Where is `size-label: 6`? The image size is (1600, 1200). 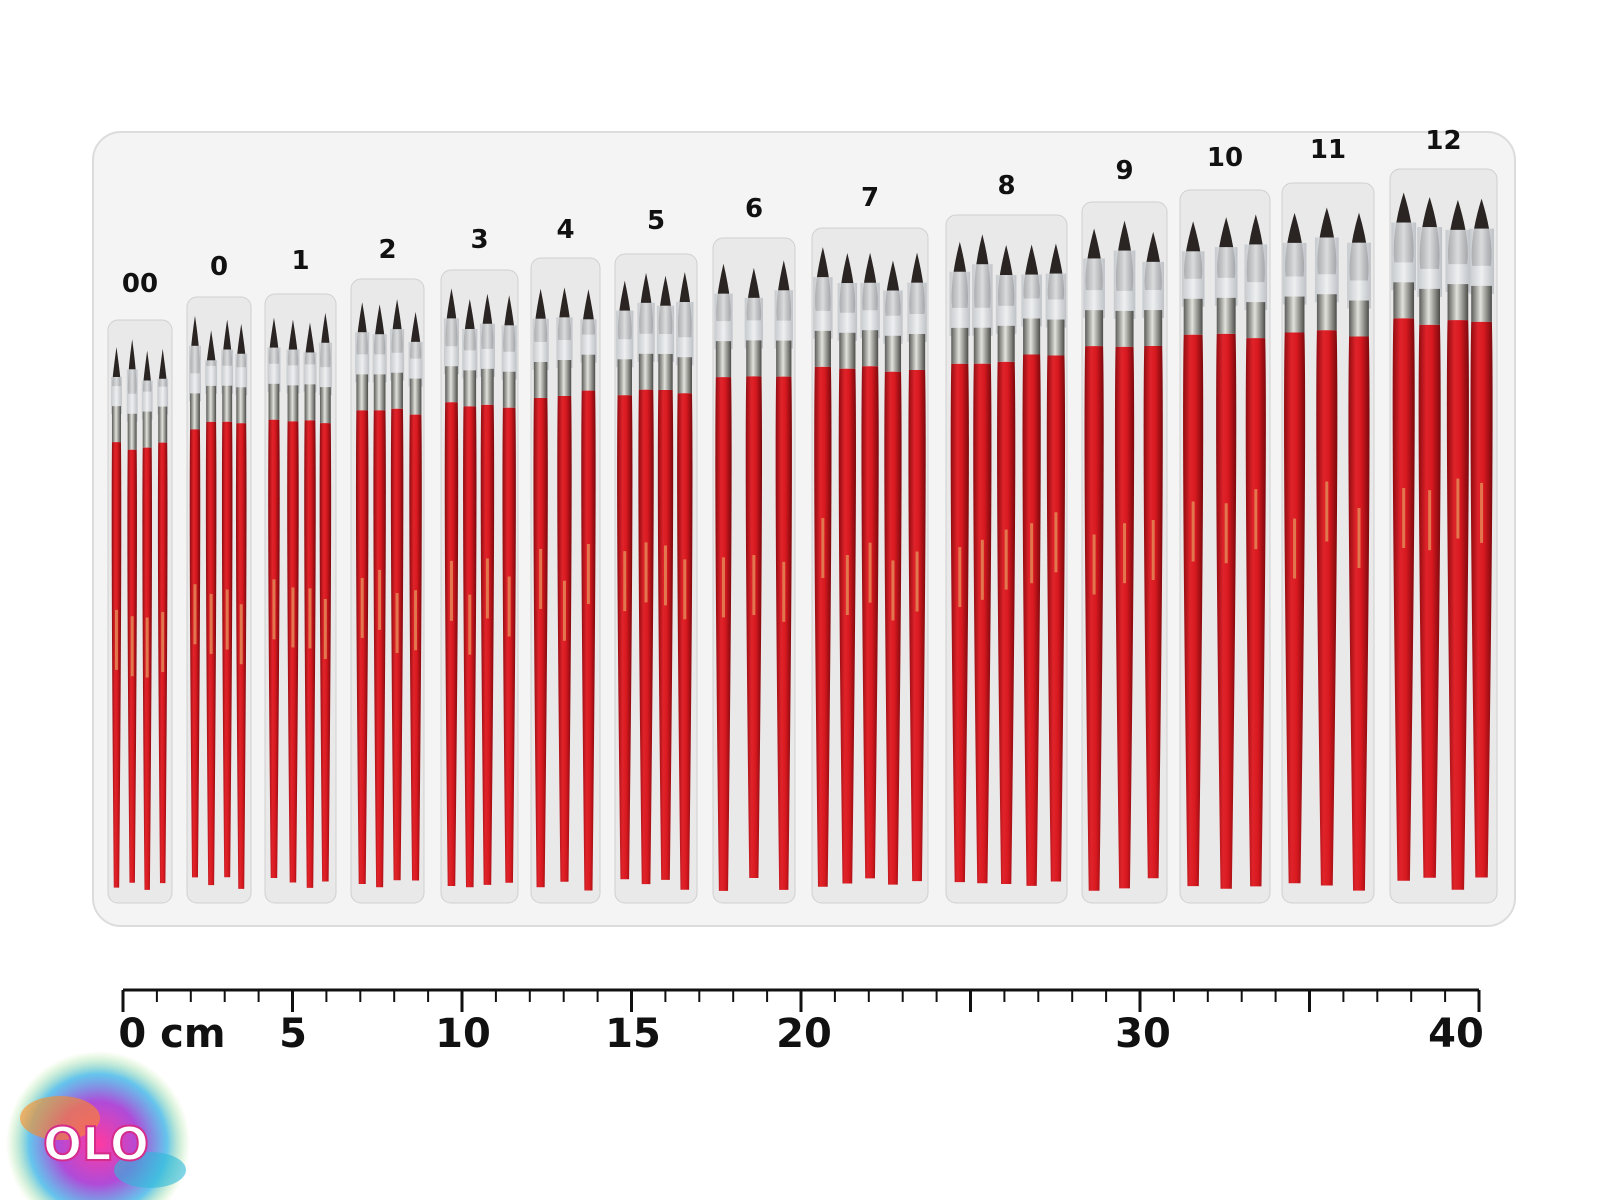
size-label: 6 is located at coordinates (754, 209).